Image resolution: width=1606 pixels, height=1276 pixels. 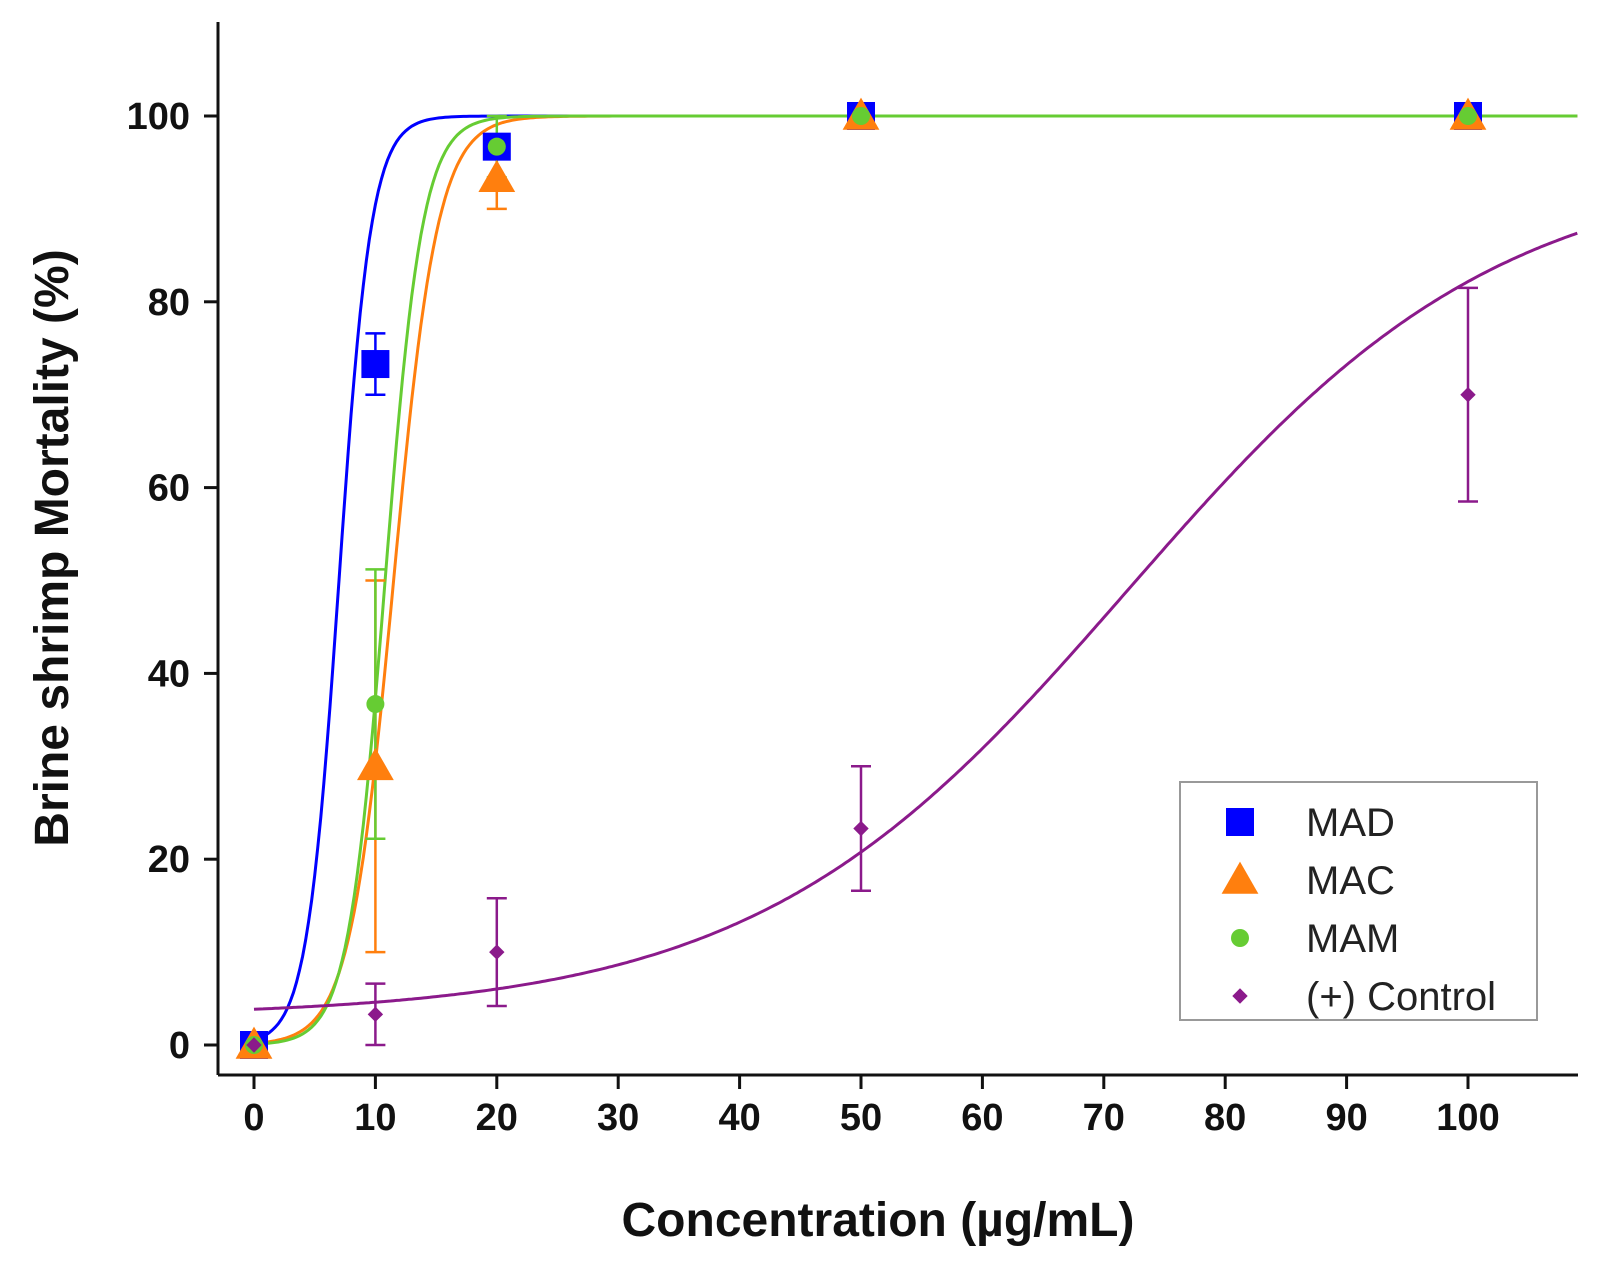 I want to click on y-axis-title: Brine shrimp Mortality (%), so click(x=52, y=547).